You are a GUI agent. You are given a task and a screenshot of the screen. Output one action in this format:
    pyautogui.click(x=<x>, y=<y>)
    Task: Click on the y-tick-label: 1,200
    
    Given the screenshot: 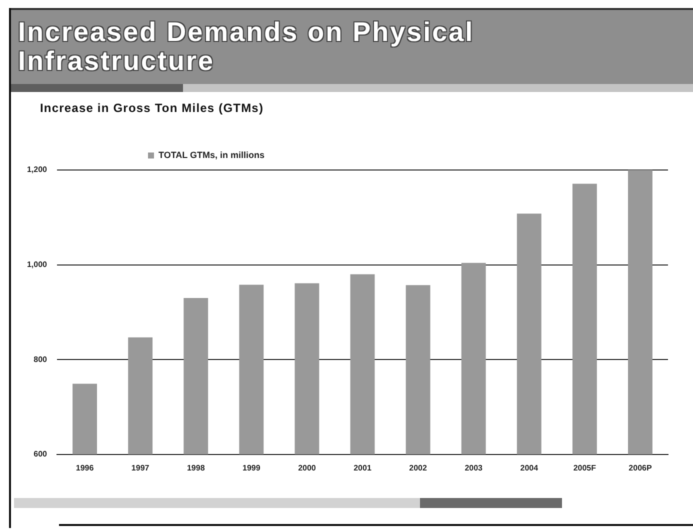 What is the action you would take?
    pyautogui.click(x=37, y=169)
    